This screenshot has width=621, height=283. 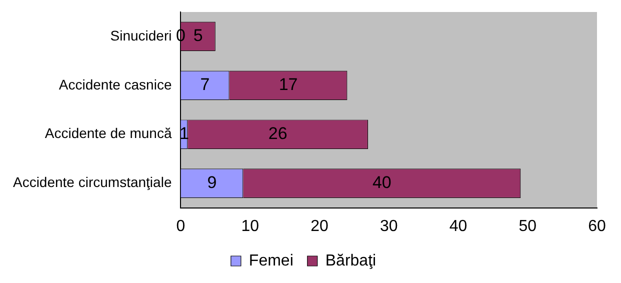 What do you see at coordinates (115, 84) in the screenshot?
I see `y-tick-label: Accidente casnice` at bounding box center [115, 84].